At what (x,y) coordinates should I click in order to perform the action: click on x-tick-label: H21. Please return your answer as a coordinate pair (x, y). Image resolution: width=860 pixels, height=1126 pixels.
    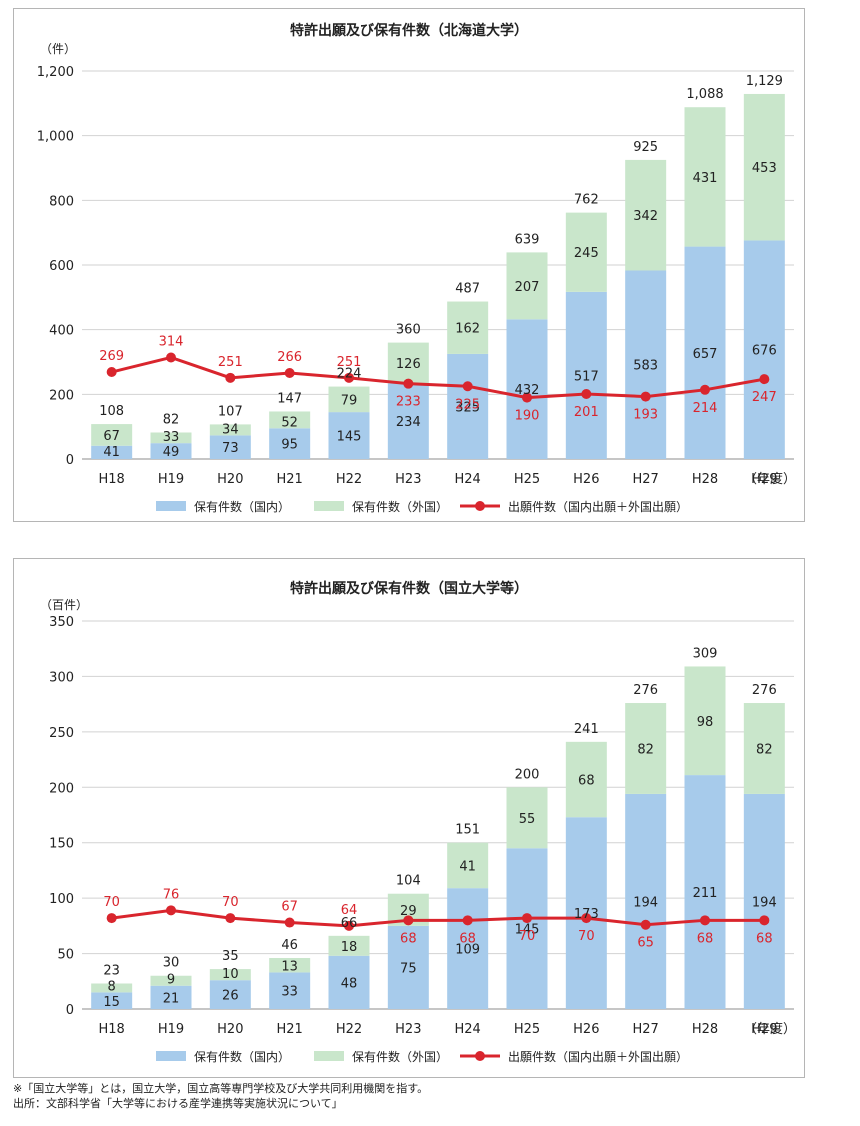
    Looking at the image, I should click on (290, 1029).